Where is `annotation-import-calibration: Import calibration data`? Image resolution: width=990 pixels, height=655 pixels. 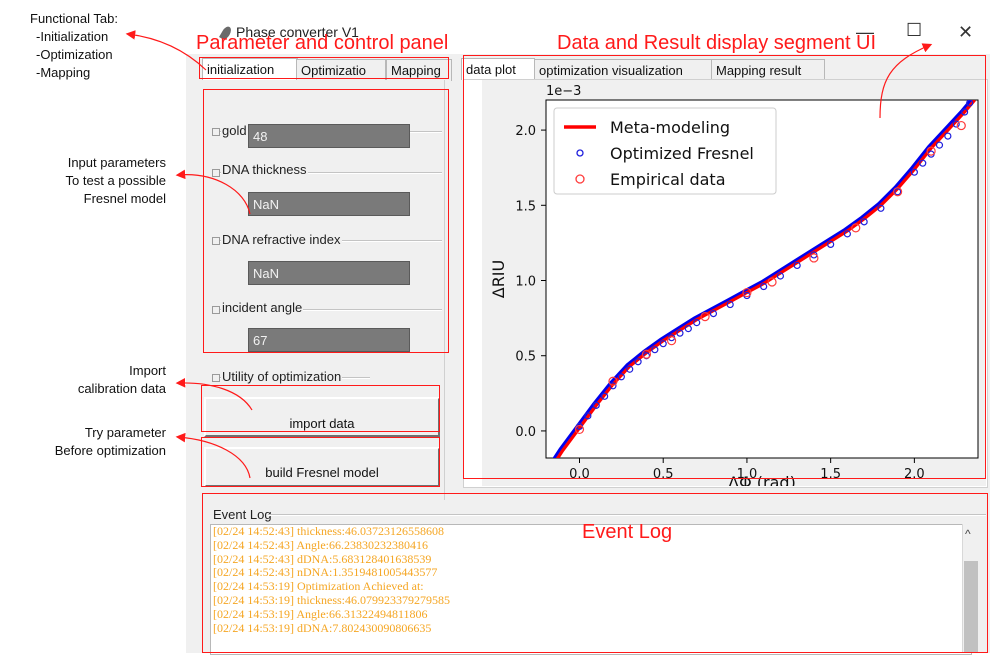
annotation-import-calibration: Import calibration data is located at coordinates (83, 380).